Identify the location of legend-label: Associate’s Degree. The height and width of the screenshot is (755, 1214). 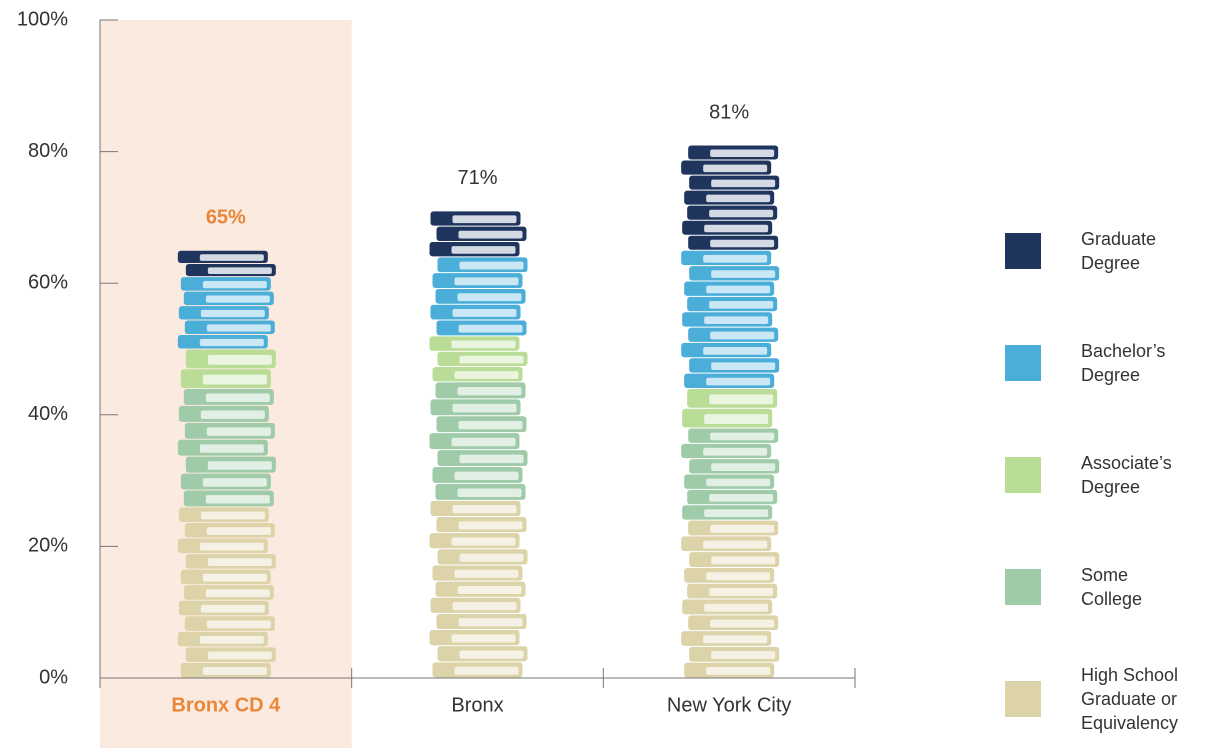
(1126, 474).